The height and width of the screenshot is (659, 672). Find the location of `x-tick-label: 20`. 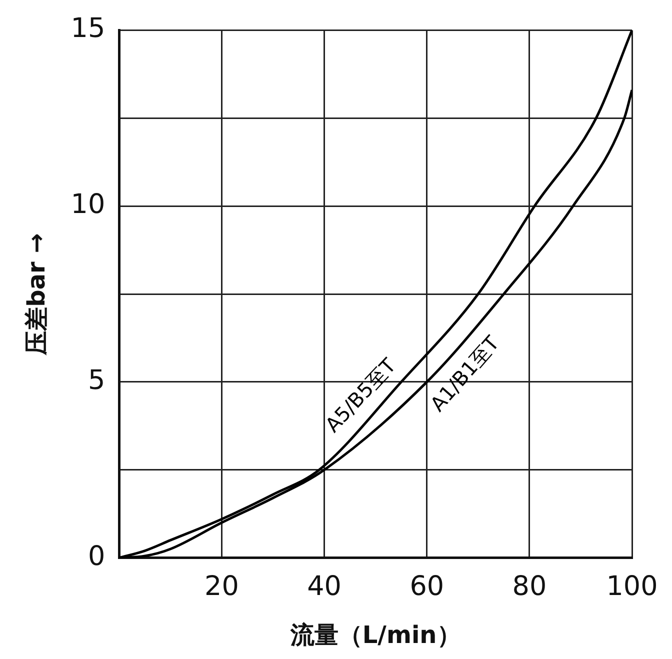

x-tick-label: 20 is located at coordinates (221, 586).